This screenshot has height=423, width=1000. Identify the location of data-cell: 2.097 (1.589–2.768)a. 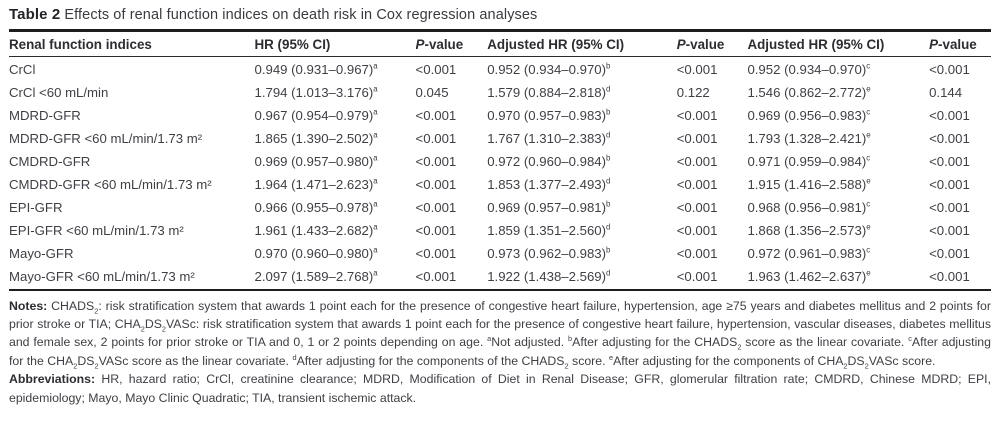
(316, 276).